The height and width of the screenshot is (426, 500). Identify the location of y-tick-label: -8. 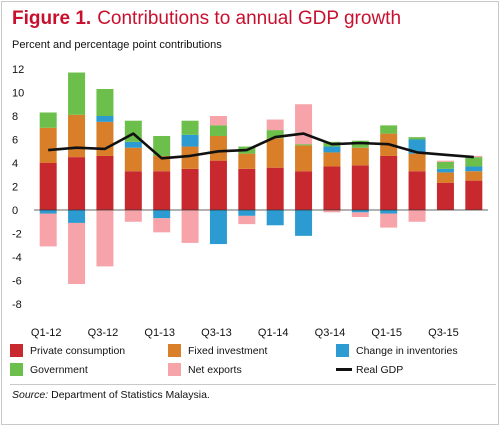
(17, 305).